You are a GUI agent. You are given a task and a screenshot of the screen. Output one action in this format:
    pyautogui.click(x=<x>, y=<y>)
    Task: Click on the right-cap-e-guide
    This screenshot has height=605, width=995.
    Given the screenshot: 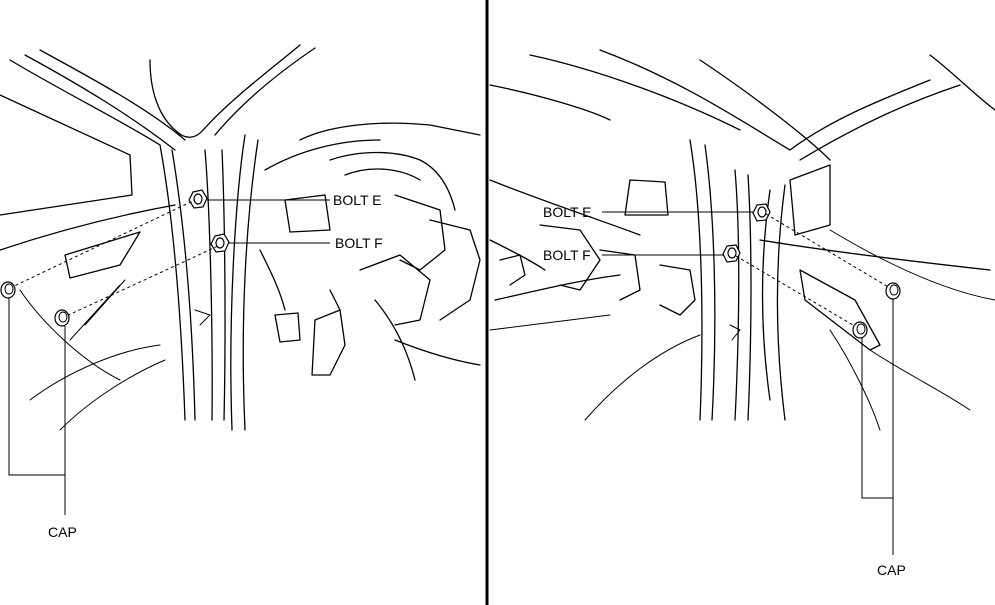 What is the action you would take?
    pyautogui.click(x=828, y=251)
    